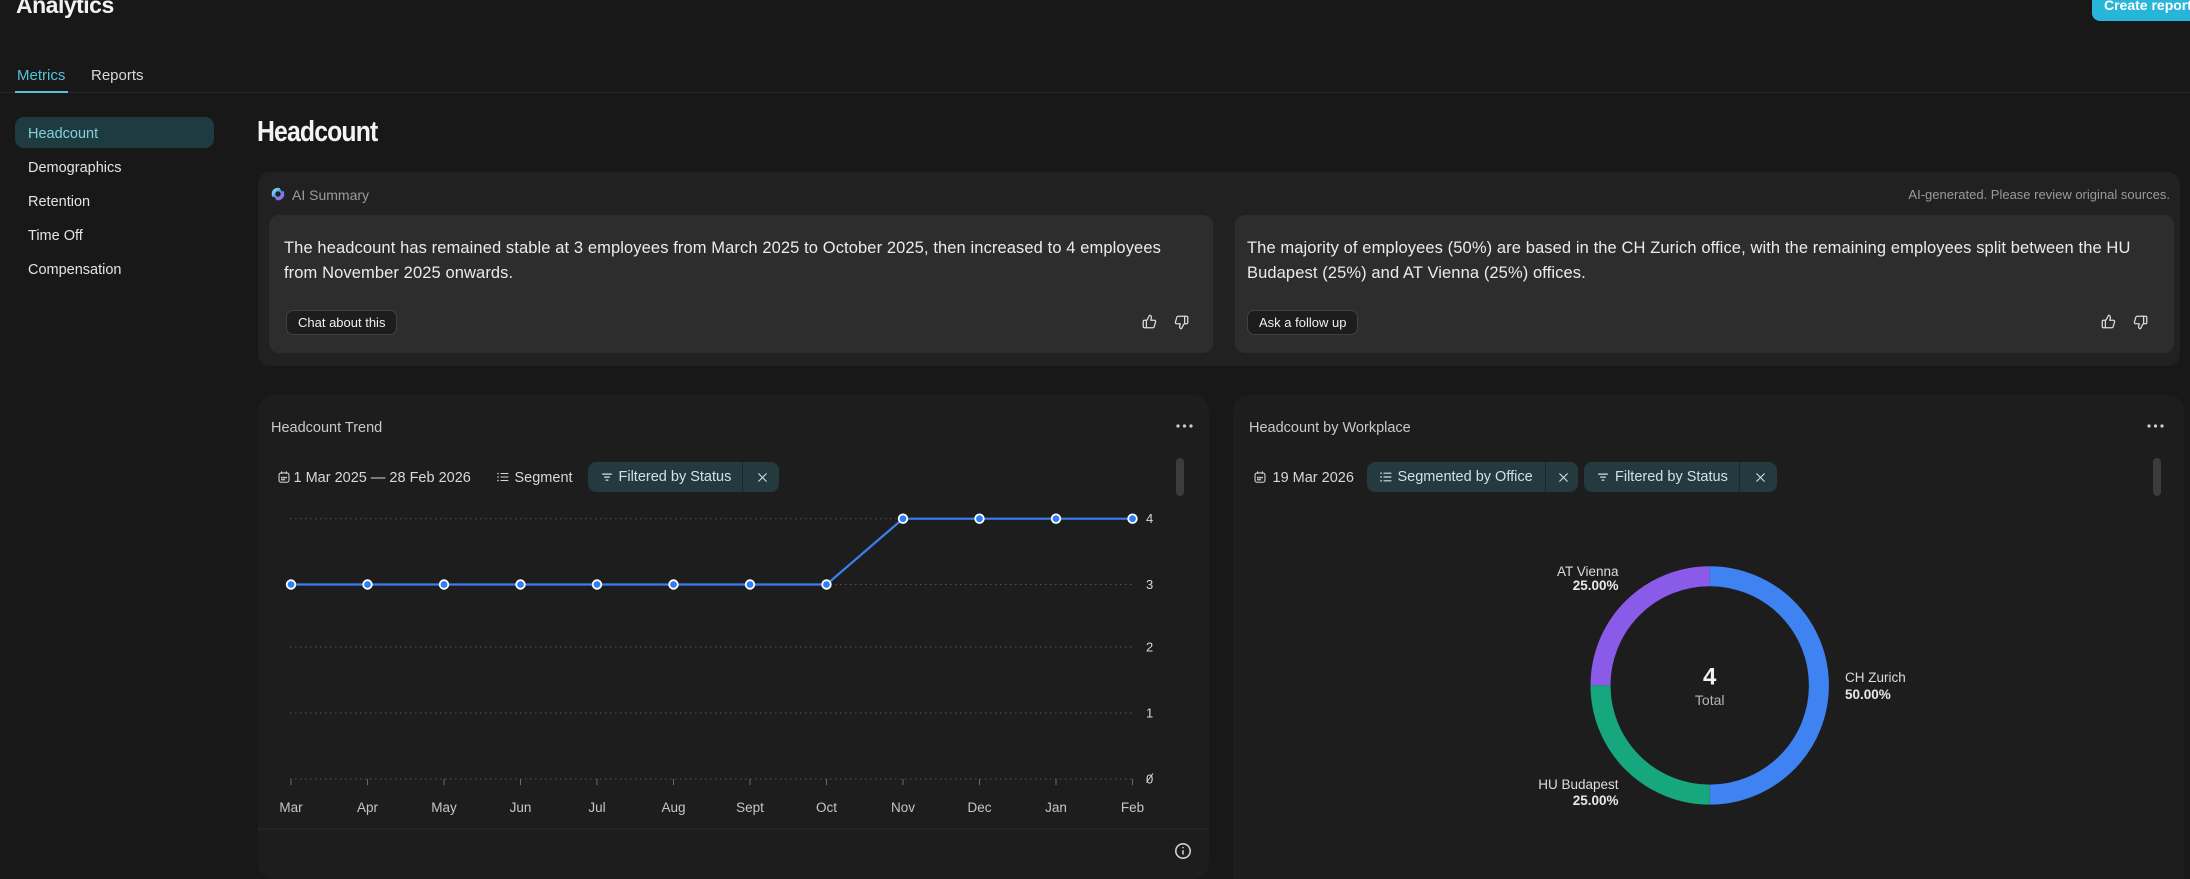 This screenshot has width=2190, height=879. Describe the element at coordinates (368, 807) in the screenshot. I see `svg-text: Apr` at that location.